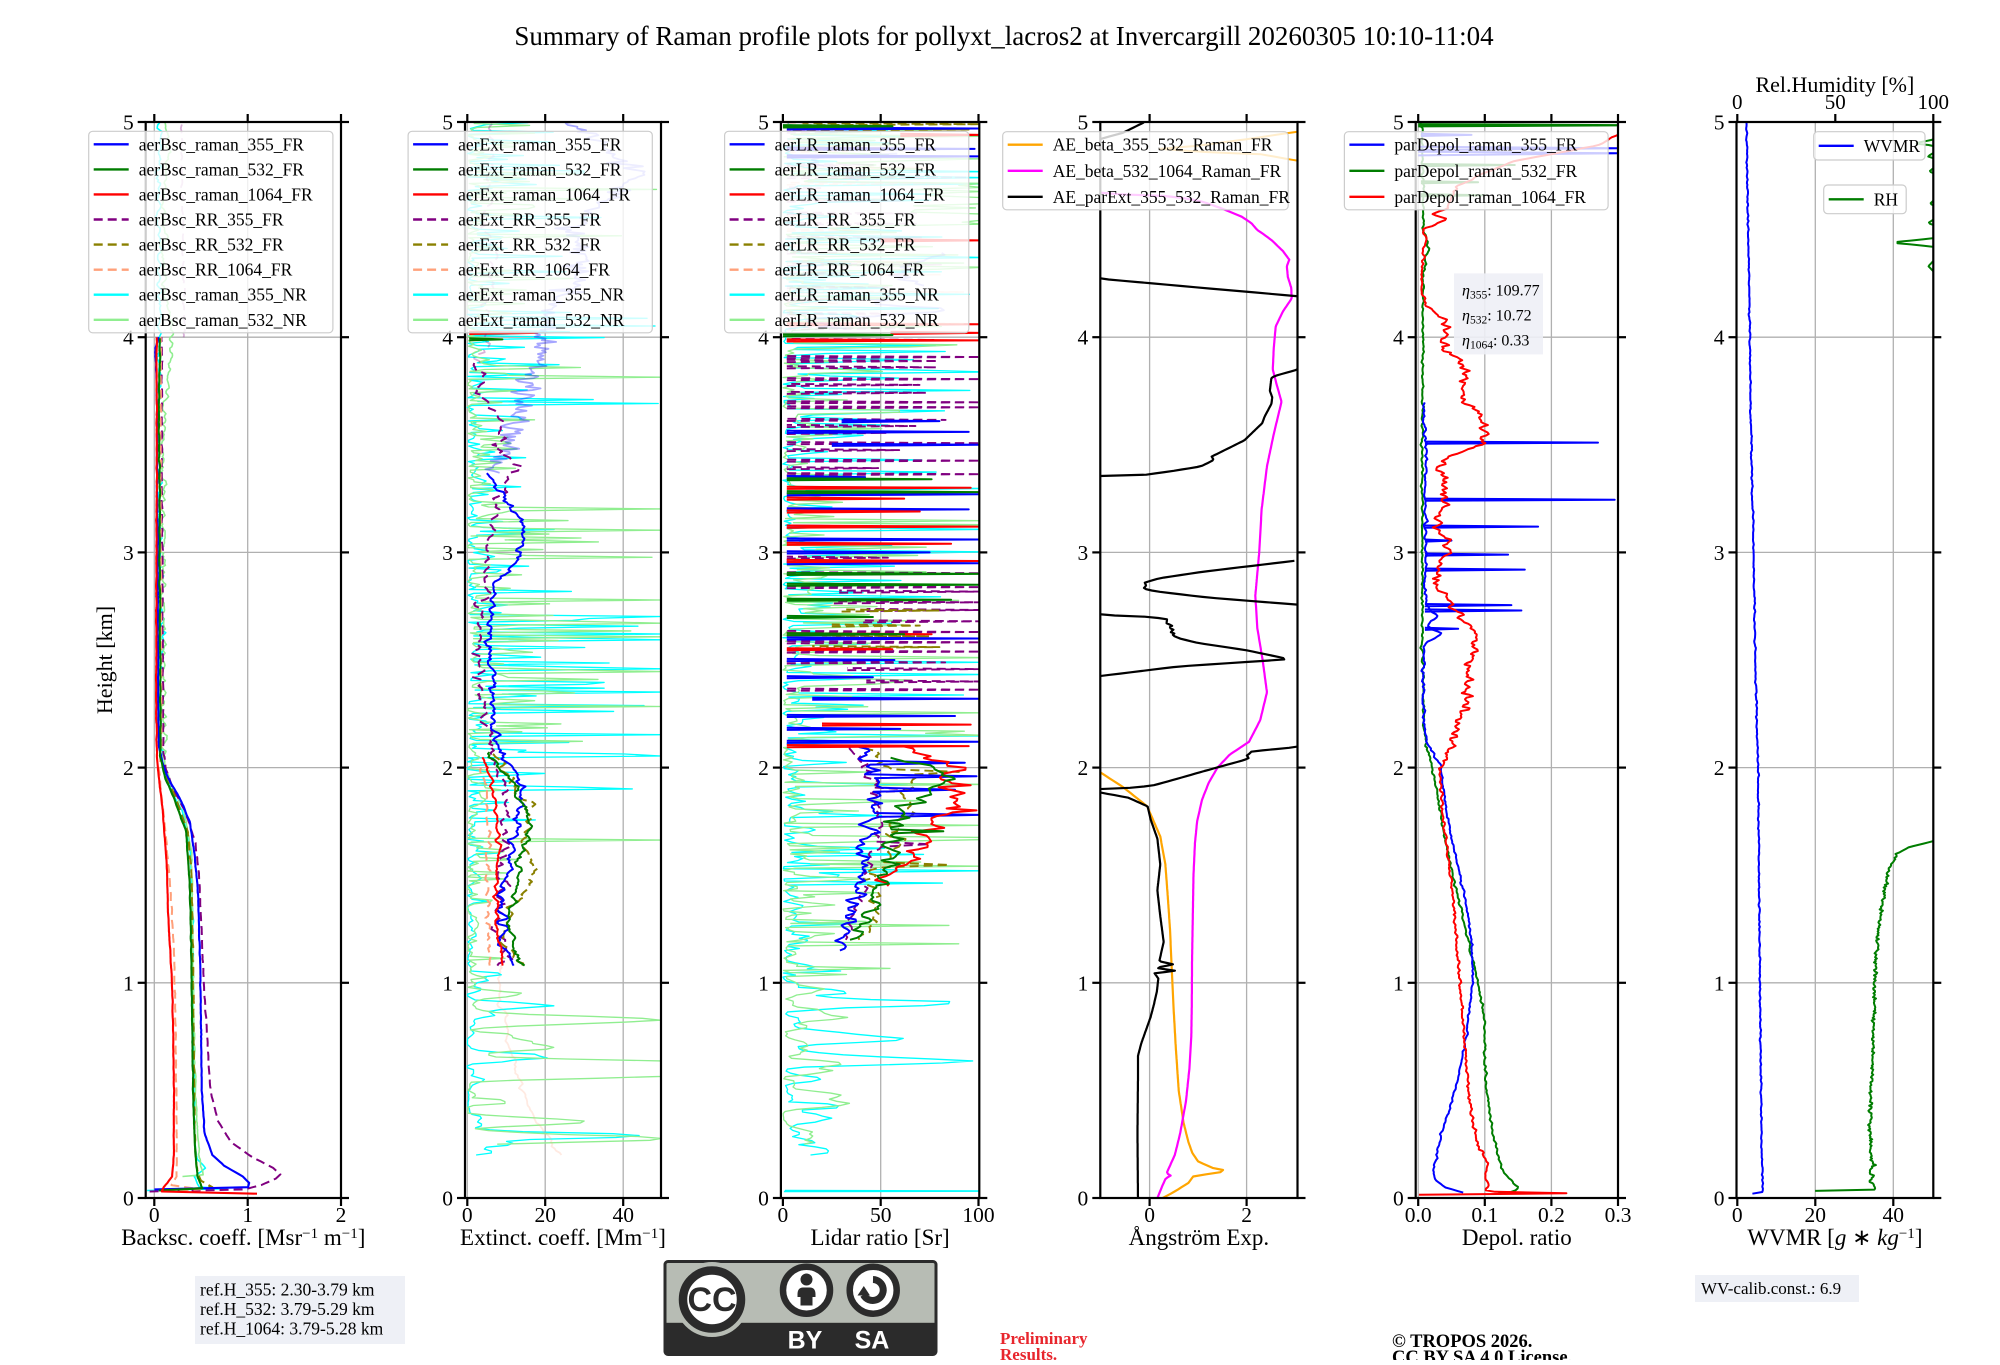  I want to click on svg-text: Preliminary, so click(1044, 1338).